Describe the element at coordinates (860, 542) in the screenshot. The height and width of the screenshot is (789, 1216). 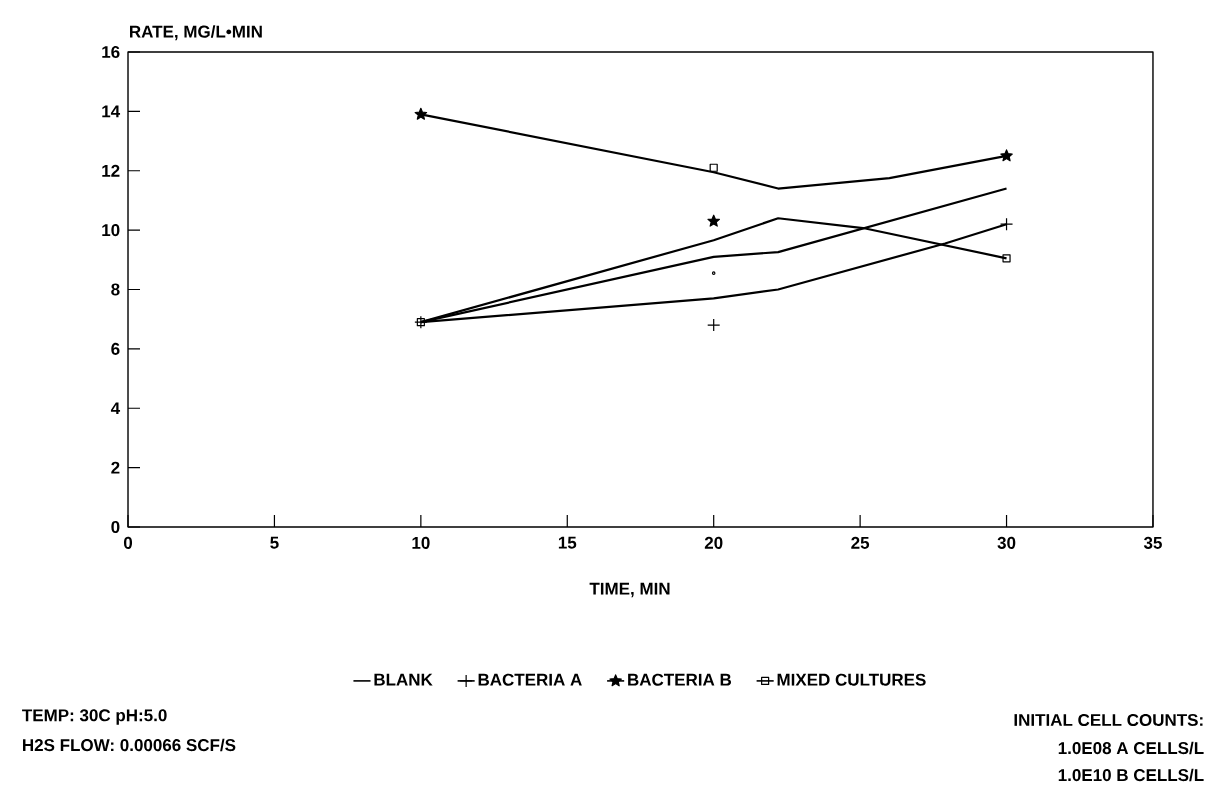
I see `x-tick-label: 25` at that location.